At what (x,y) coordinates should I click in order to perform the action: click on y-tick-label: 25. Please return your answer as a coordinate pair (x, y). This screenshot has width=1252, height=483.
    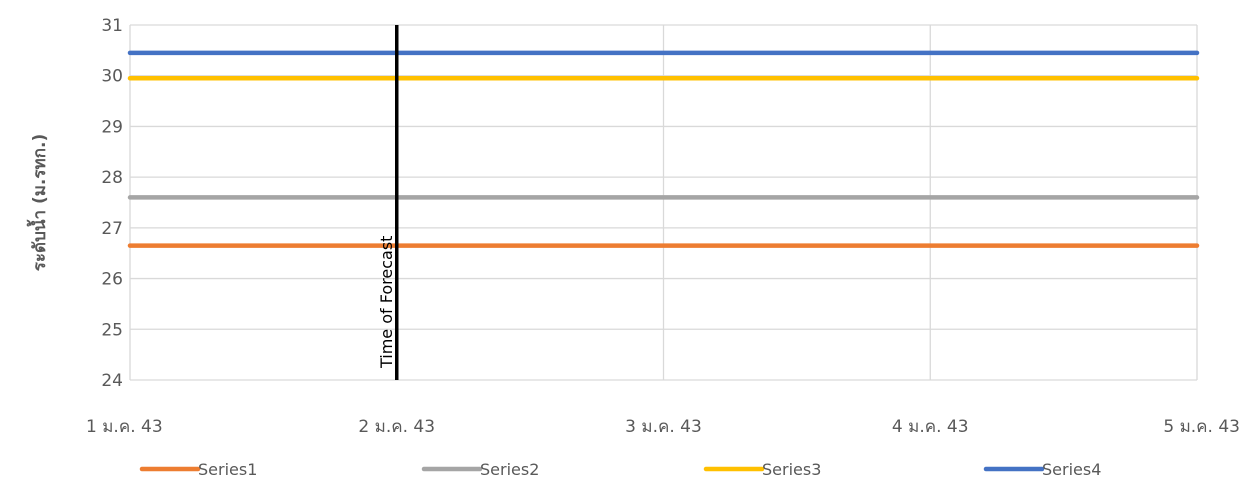
    Looking at the image, I should click on (112, 330).